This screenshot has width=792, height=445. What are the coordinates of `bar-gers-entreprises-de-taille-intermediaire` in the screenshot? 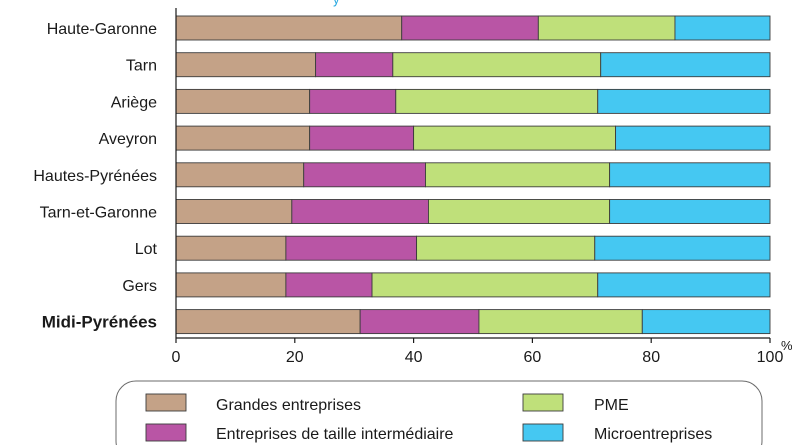 It's located at (329, 285).